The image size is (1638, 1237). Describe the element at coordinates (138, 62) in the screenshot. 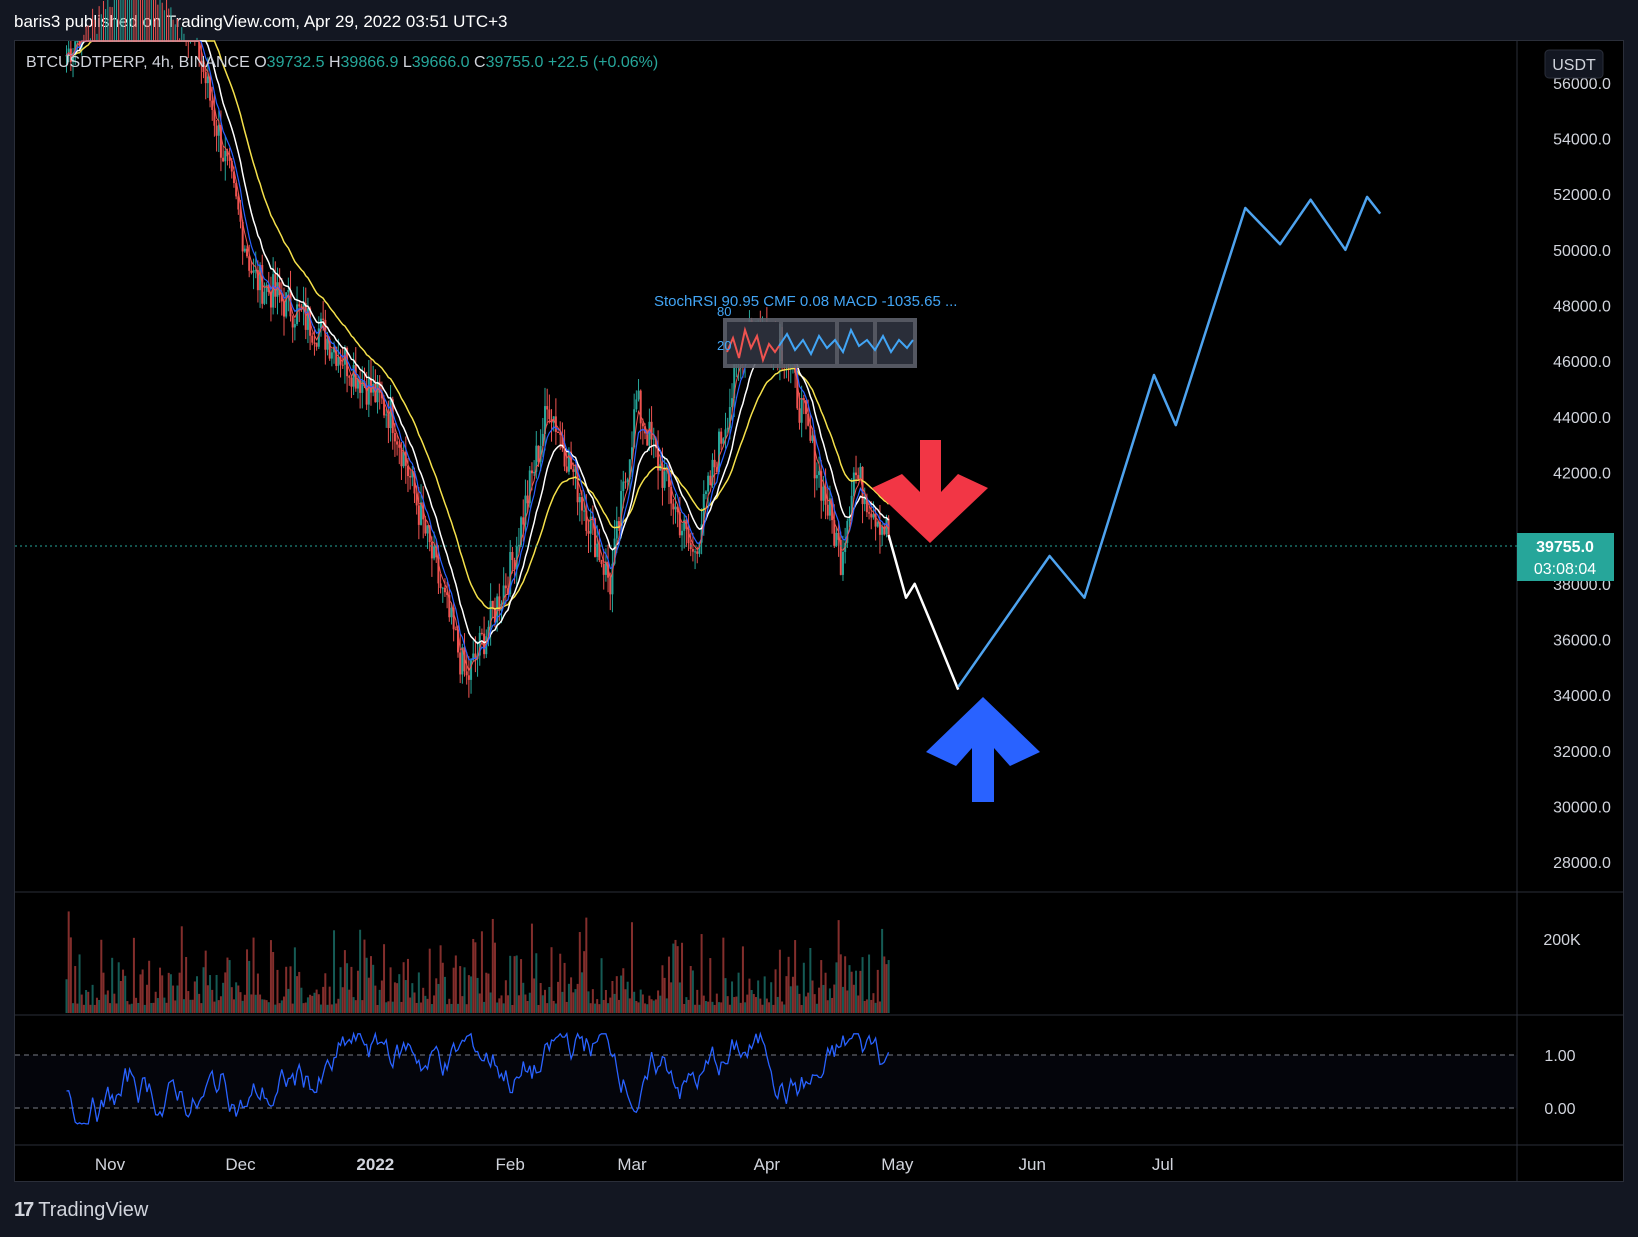

I see `legend-symbol: BTCUSDTPERP, 4h, BINANCE` at that location.